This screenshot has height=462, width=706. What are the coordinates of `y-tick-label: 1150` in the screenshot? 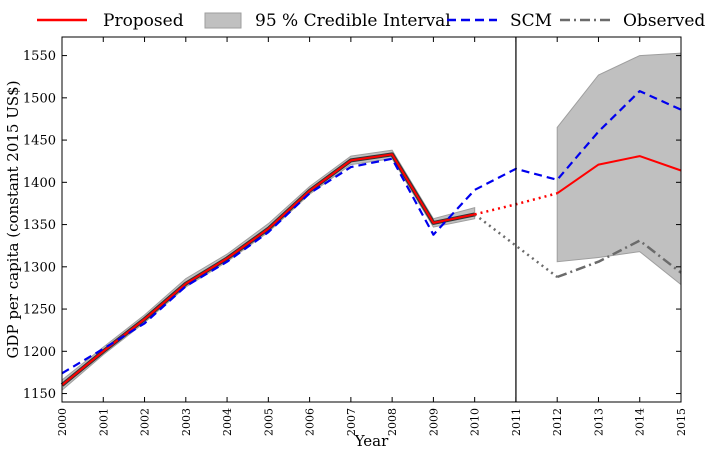 It's located at (39, 394).